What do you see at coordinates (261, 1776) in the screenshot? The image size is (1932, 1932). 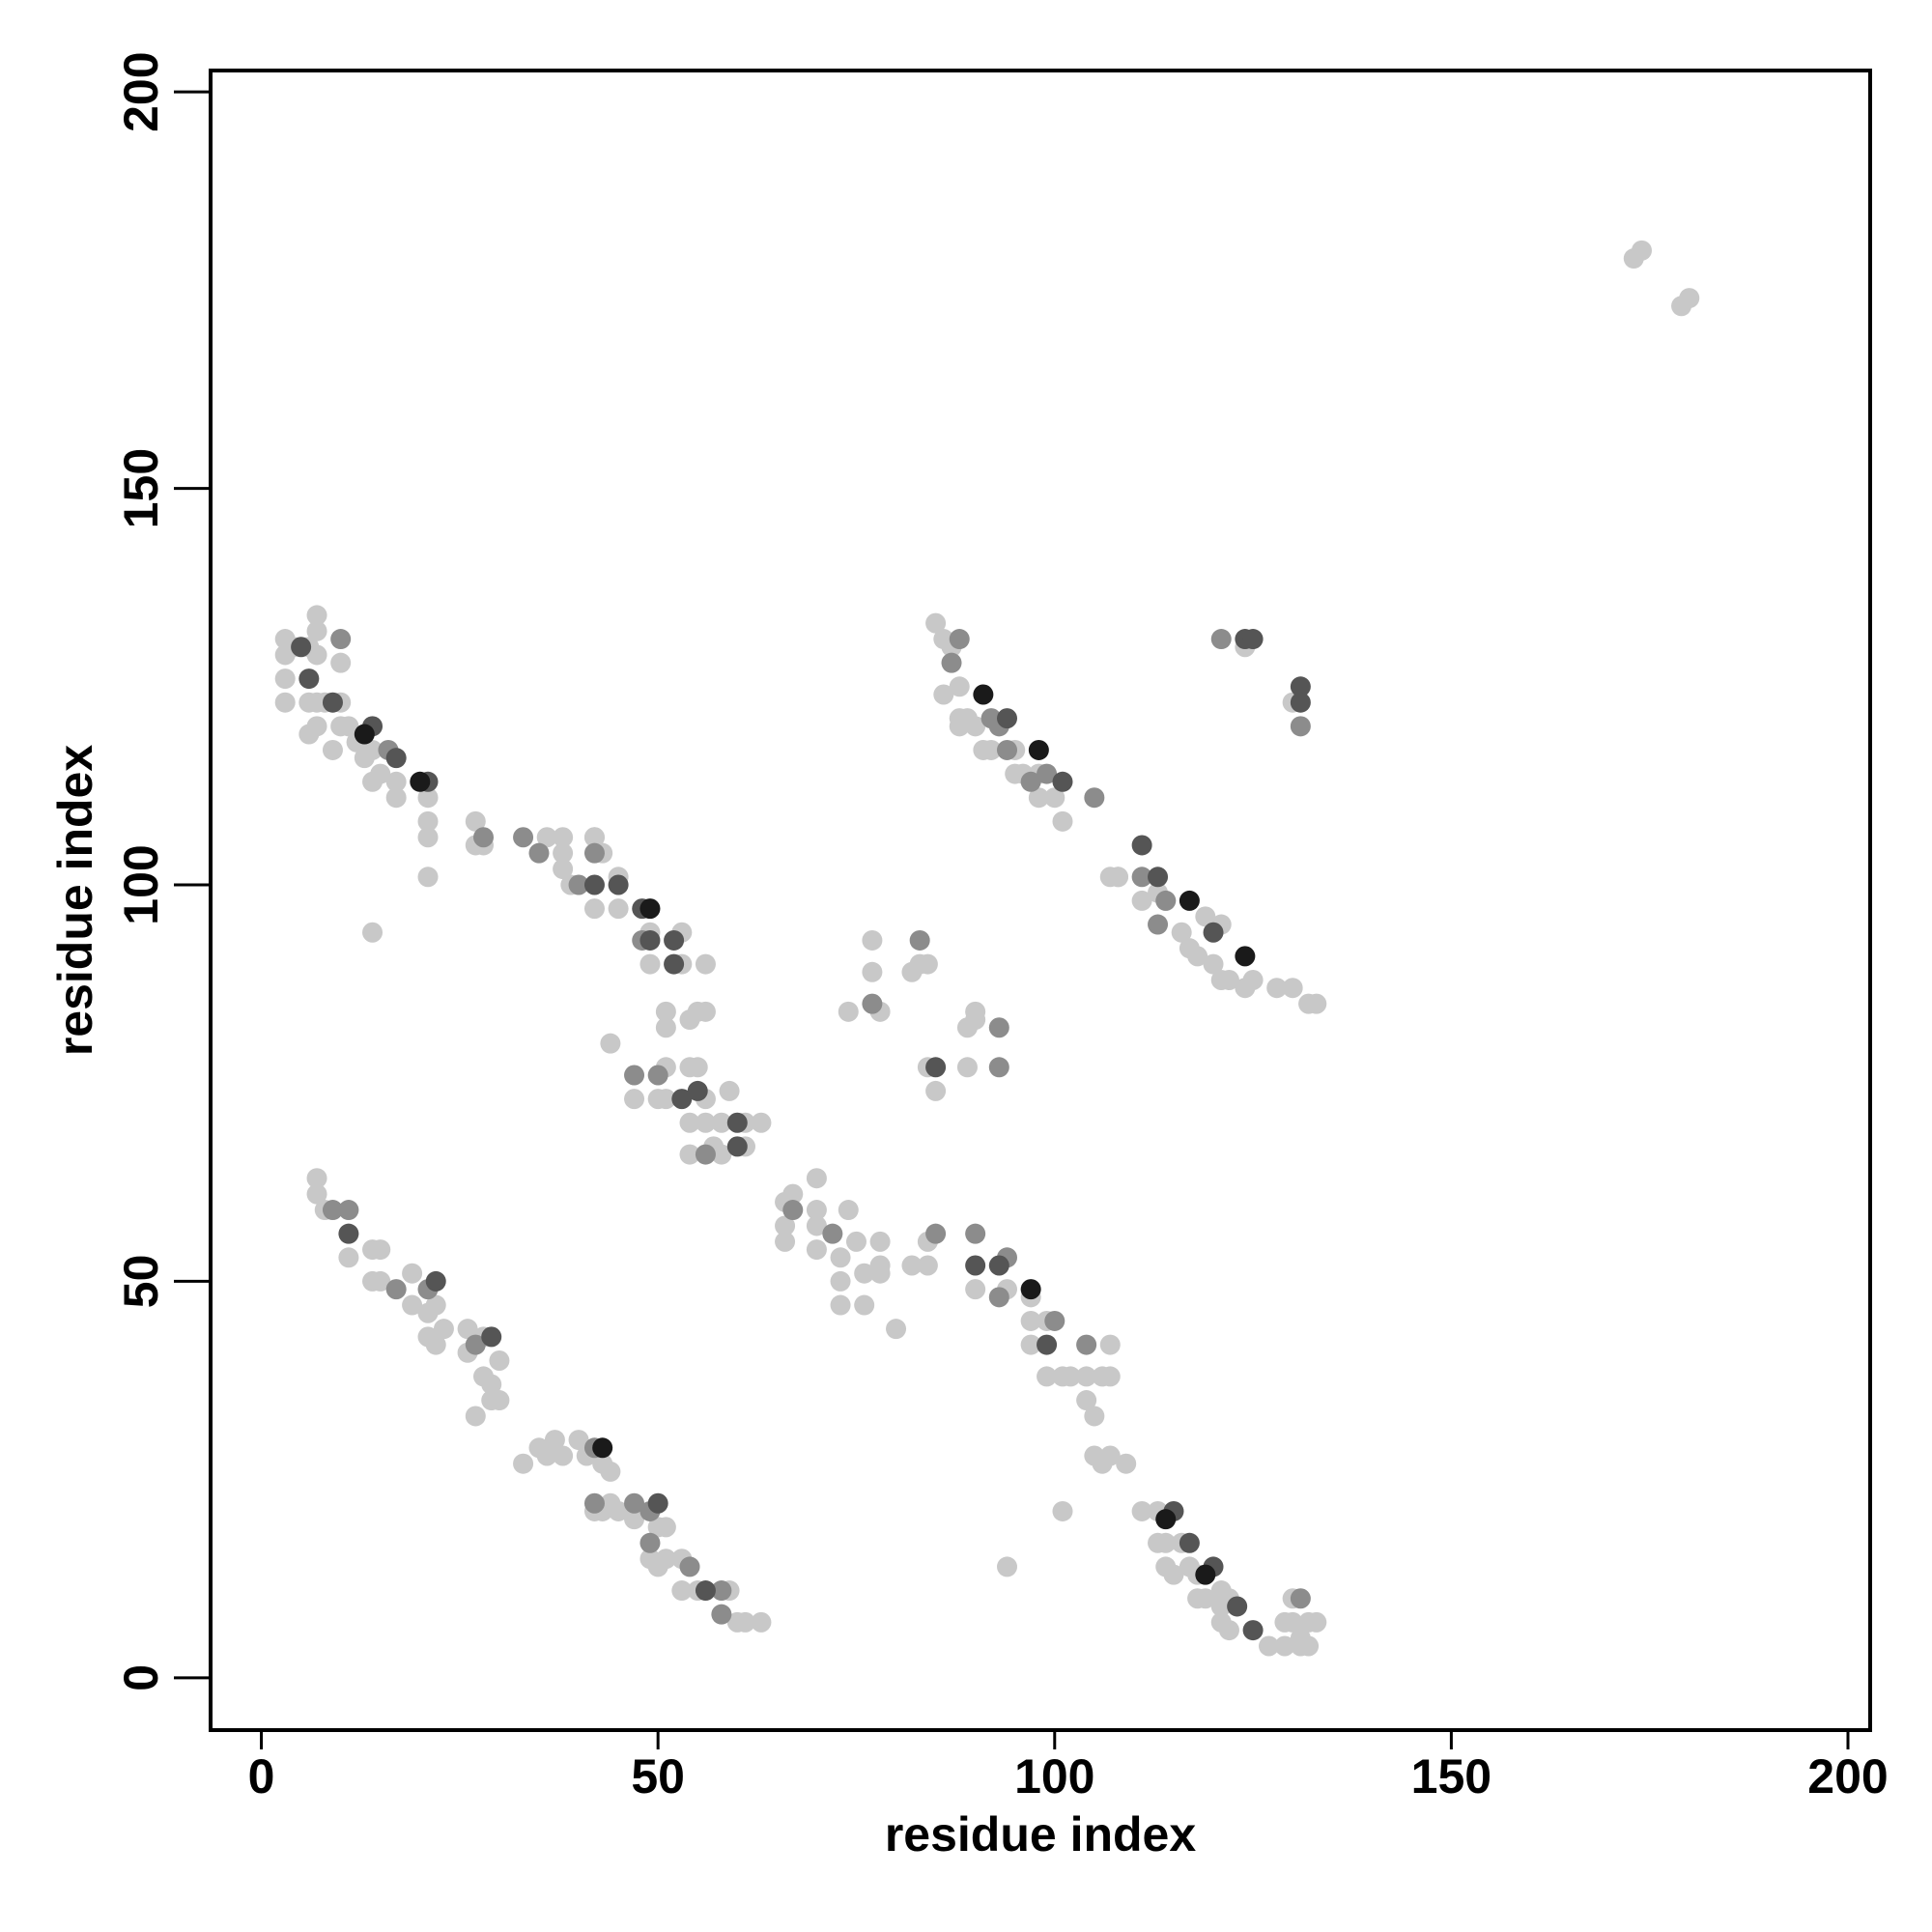 I see `x-tick-label: 0` at bounding box center [261, 1776].